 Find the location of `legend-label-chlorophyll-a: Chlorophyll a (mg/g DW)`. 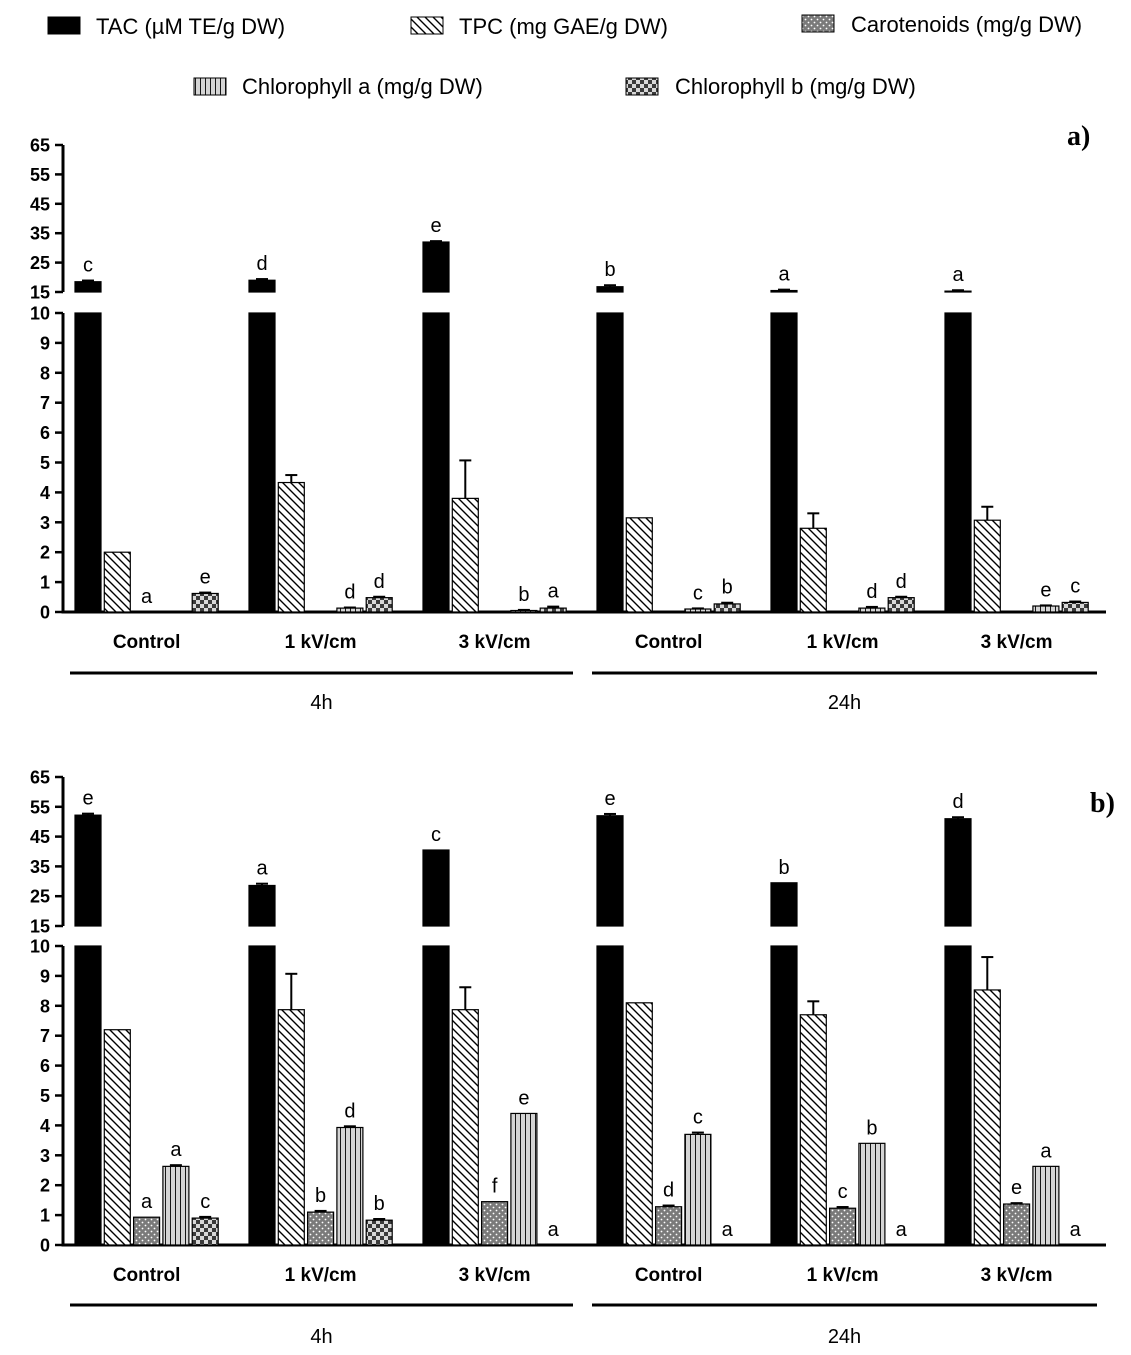

legend-label-chlorophyll-a: Chlorophyll a (mg/g DW) is located at coordinates (362, 86).